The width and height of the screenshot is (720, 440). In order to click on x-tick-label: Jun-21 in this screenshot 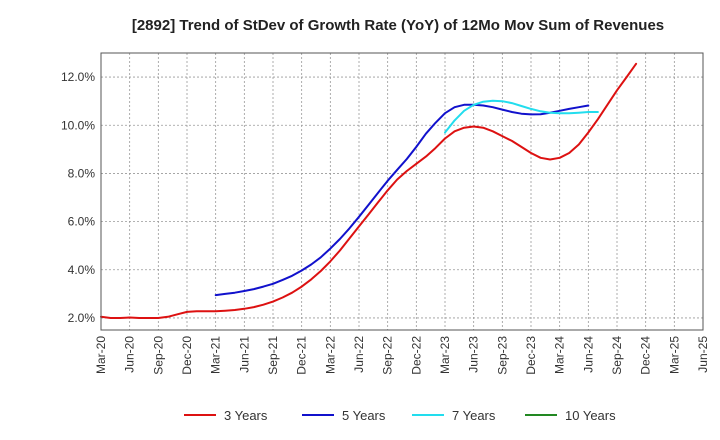, I will do `click(244, 354)`.